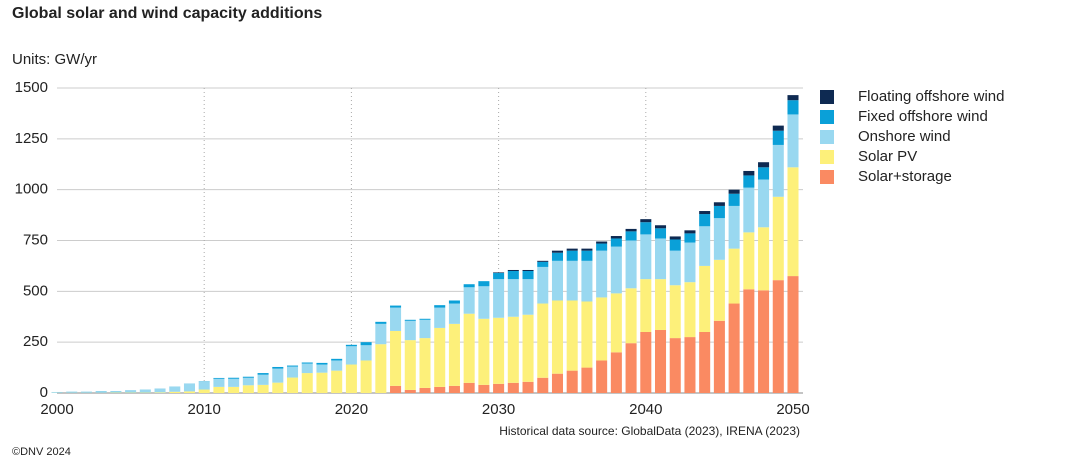 The width and height of the screenshot is (1080, 472). Describe the element at coordinates (44, 392) in the screenshot. I see `y-tick-label: 0` at that location.